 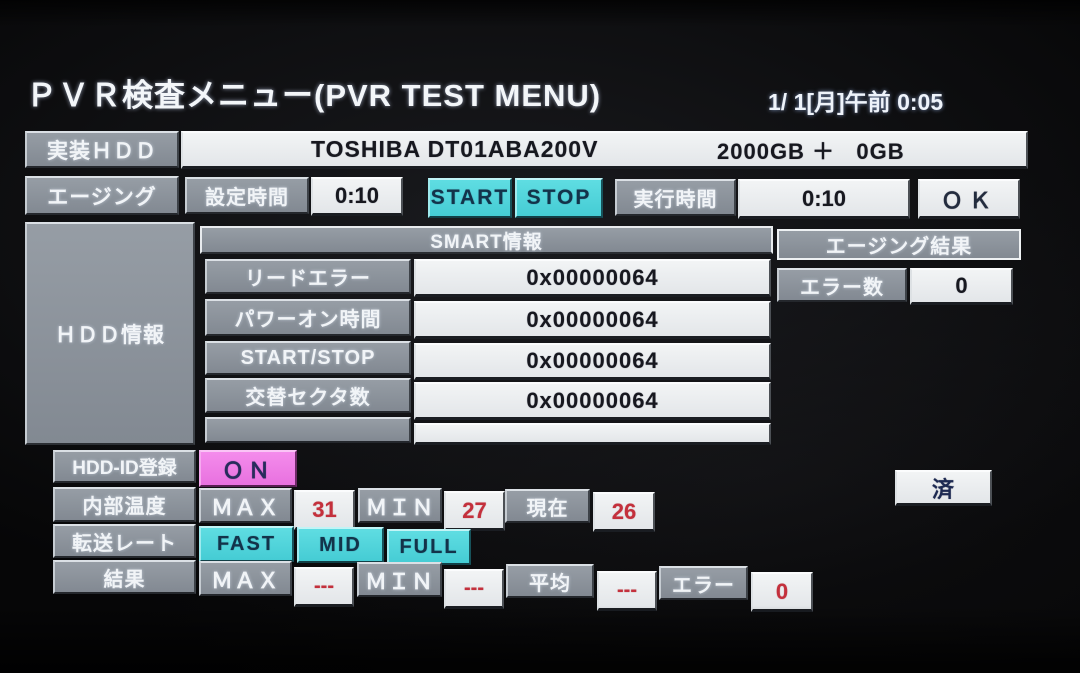 I want to click on result-error-label: エラー, so click(x=703, y=583).